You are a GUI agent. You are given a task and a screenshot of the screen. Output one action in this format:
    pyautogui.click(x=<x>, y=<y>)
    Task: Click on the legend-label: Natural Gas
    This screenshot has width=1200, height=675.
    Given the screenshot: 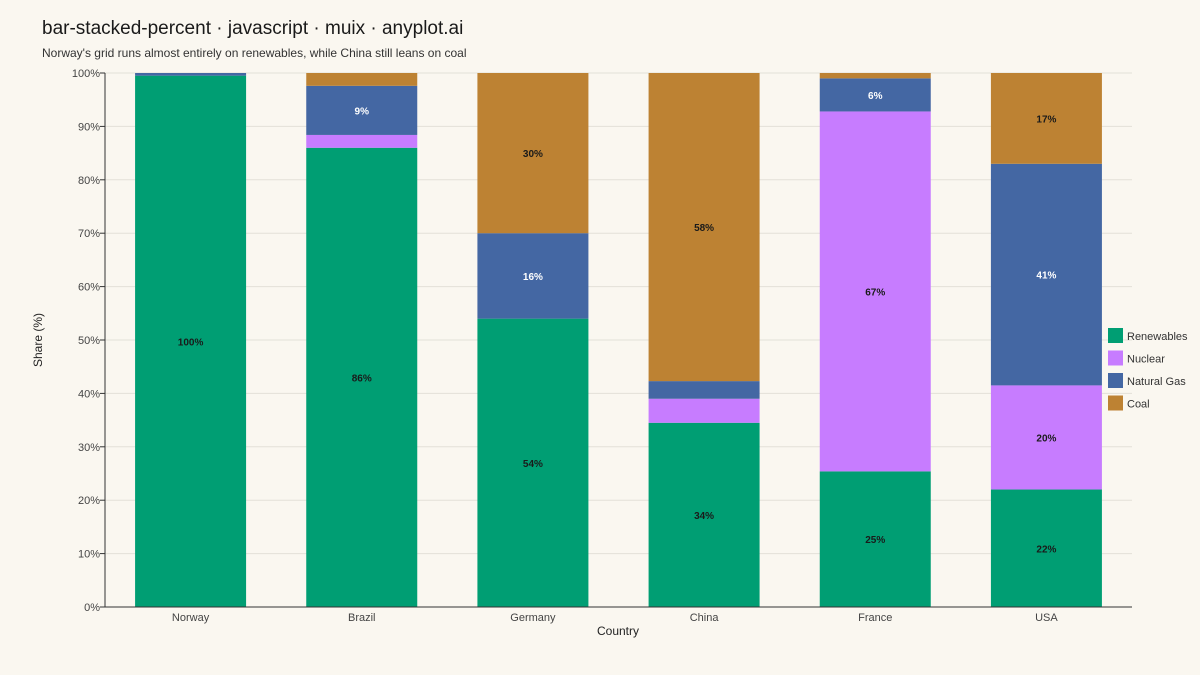 What is the action you would take?
    pyautogui.click(x=1156, y=382)
    